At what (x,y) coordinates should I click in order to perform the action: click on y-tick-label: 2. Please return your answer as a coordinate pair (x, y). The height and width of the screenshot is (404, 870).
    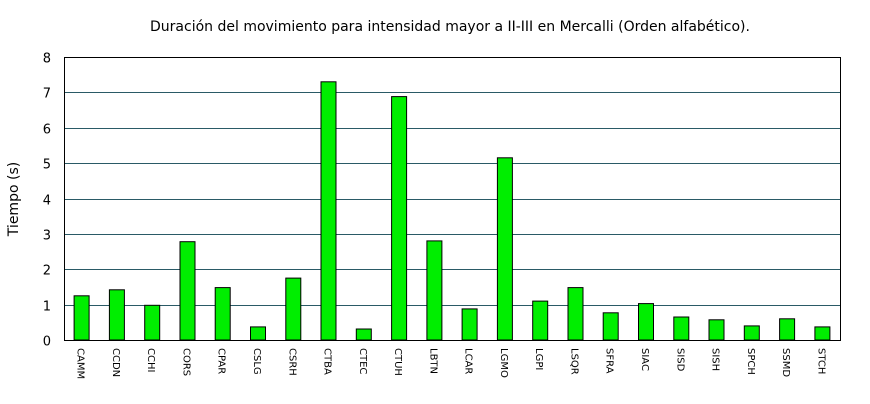
    Looking at the image, I should click on (47, 271).